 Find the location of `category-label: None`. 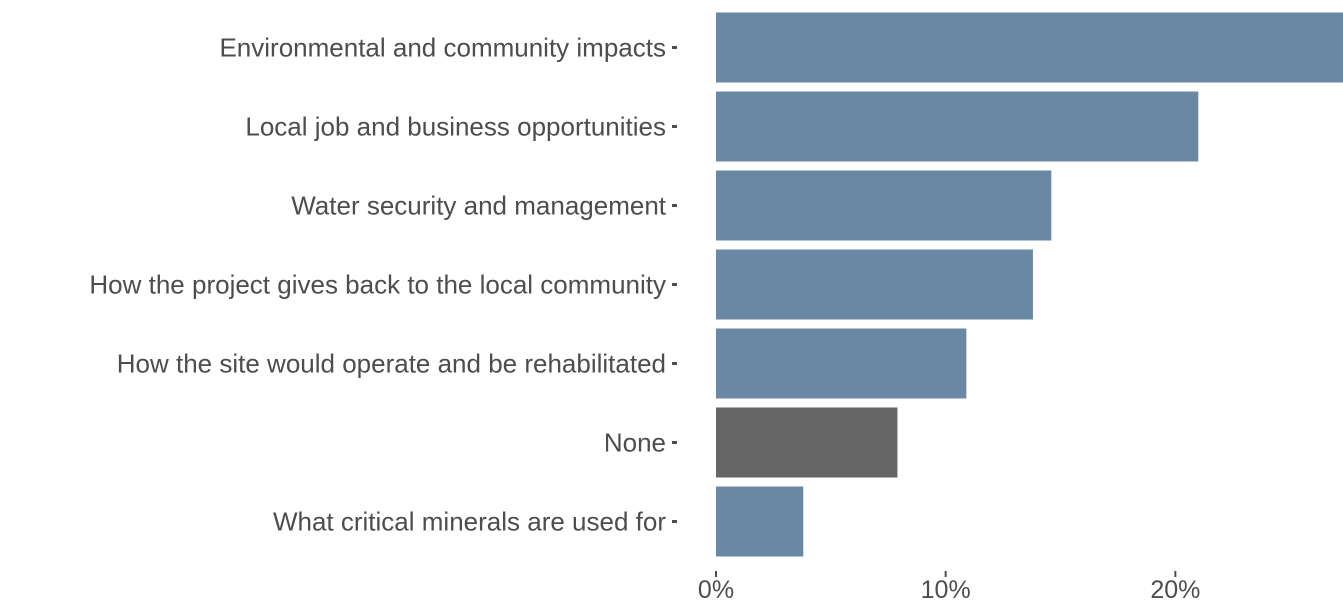

category-label: None is located at coordinates (635, 443).